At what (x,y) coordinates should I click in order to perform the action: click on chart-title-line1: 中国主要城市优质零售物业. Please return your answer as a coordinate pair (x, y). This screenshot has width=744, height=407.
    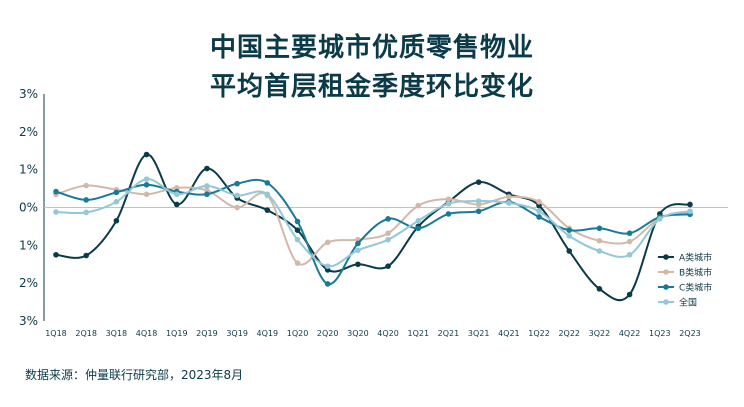
    Looking at the image, I should click on (371, 48).